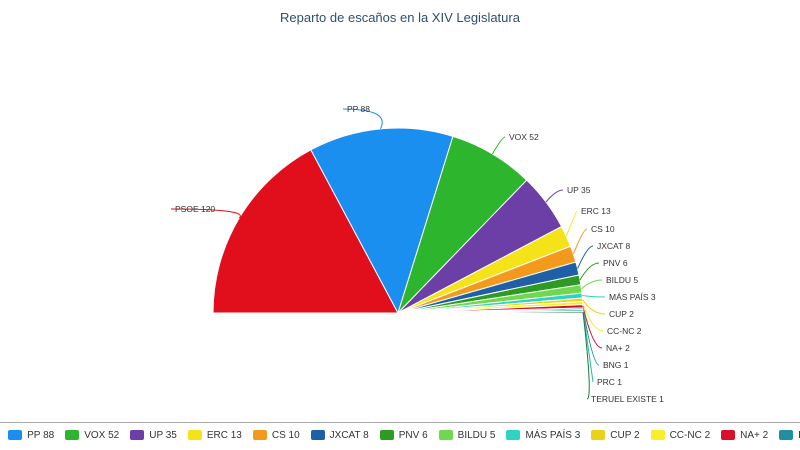 The image size is (800, 450). Describe the element at coordinates (616, 365) in the screenshot. I see `slice-label: BNG 1` at that location.